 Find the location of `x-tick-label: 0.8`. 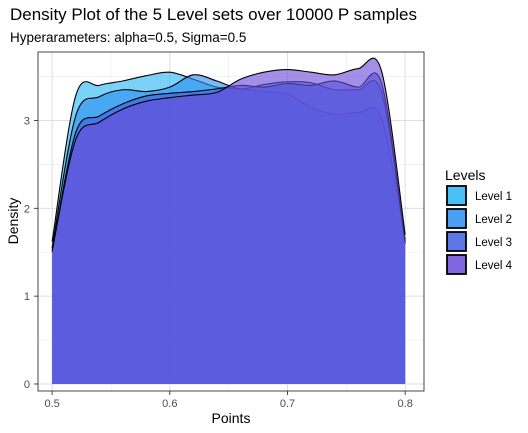

x-tick-label: 0.8 is located at coordinates (405, 404).